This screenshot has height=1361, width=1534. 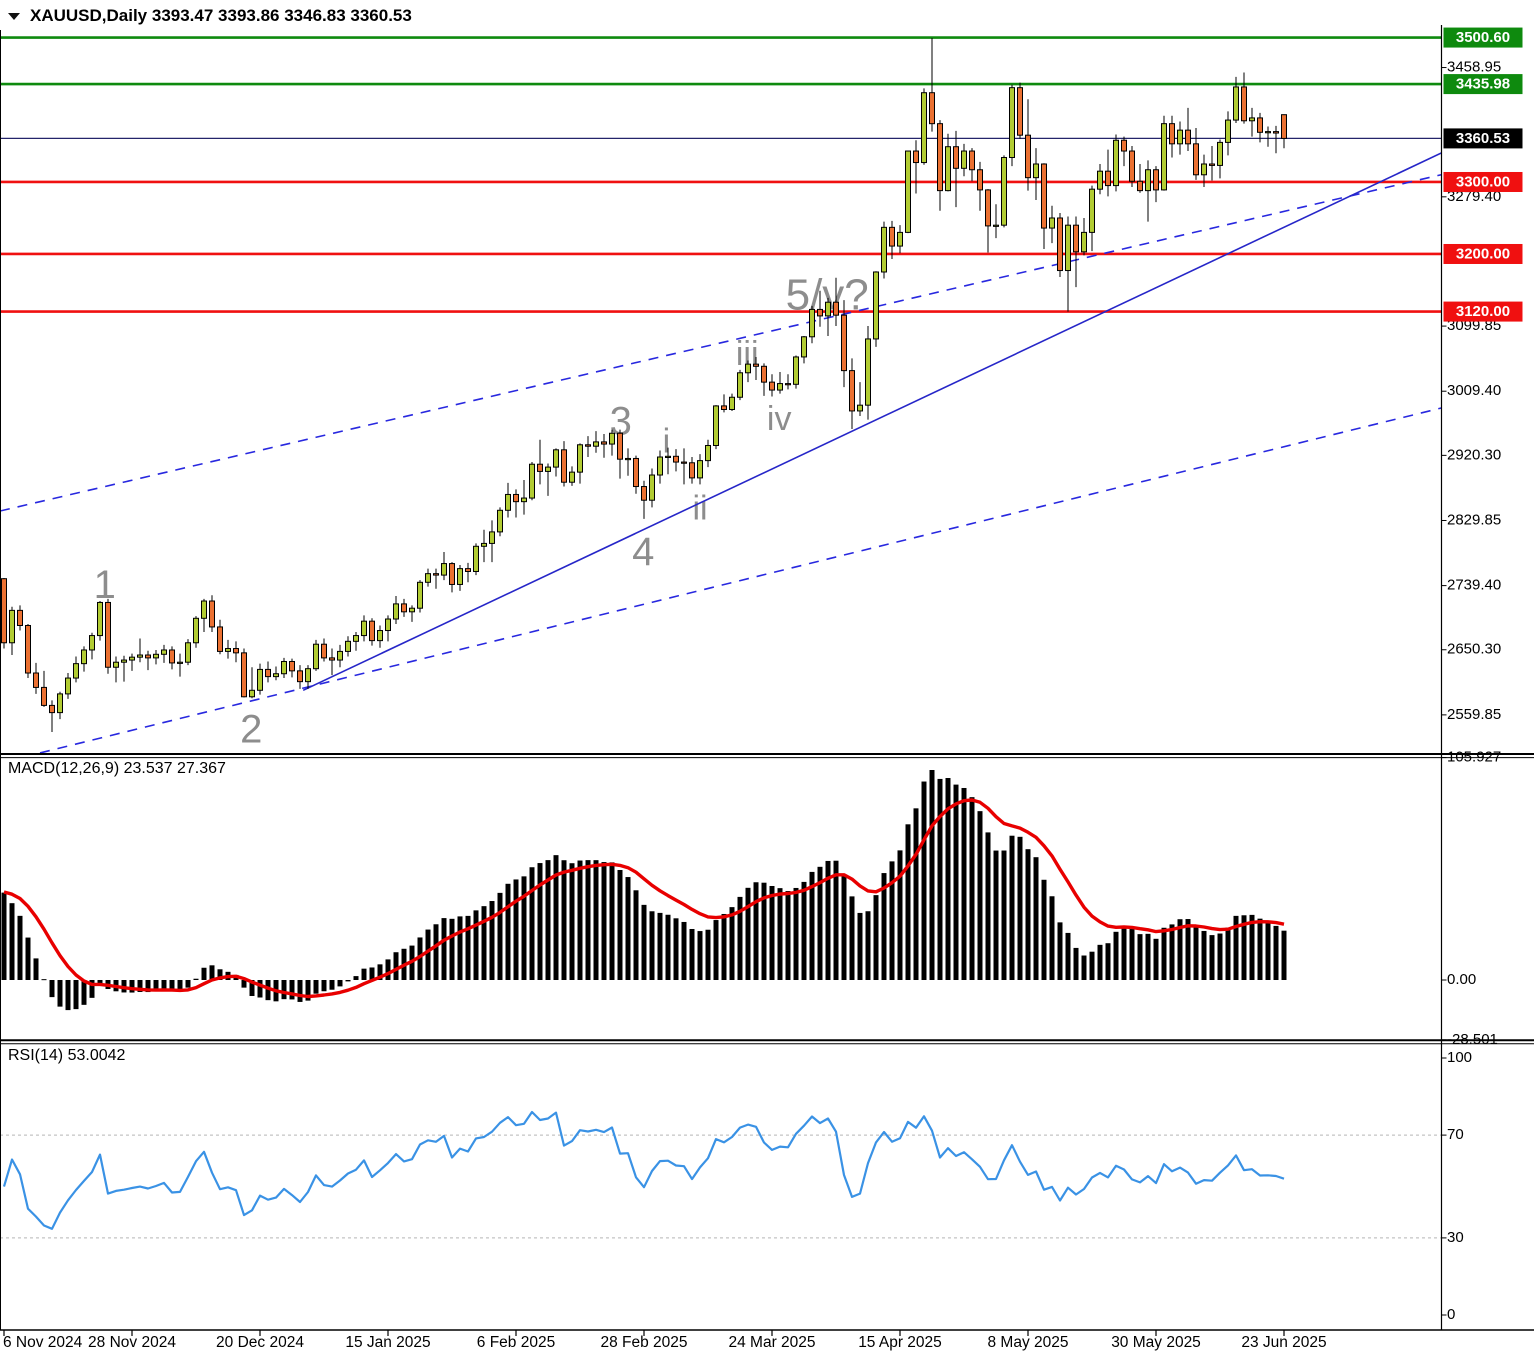 What do you see at coordinates (1451, 1314) in the screenshot?
I see `y-axis-label: 0` at bounding box center [1451, 1314].